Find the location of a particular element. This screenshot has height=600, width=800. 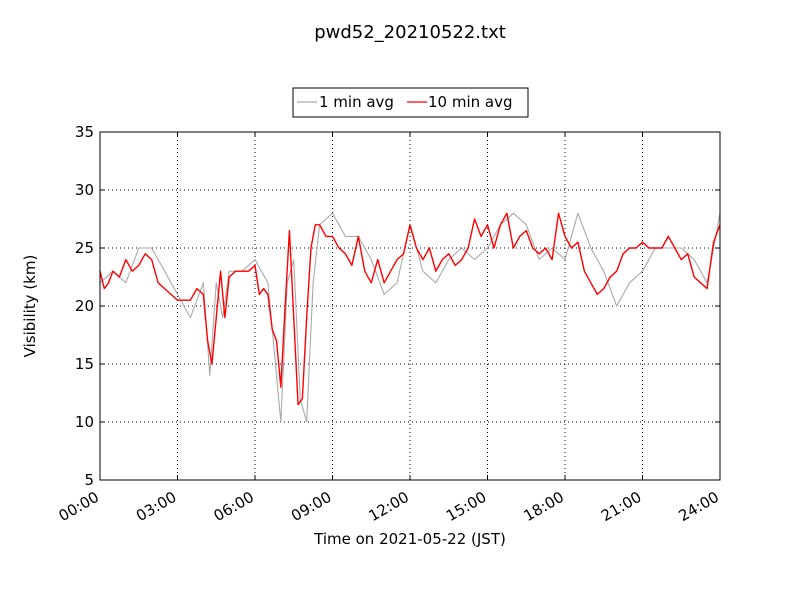

y-axis-label: Visibility (km) is located at coordinates (30, 306).